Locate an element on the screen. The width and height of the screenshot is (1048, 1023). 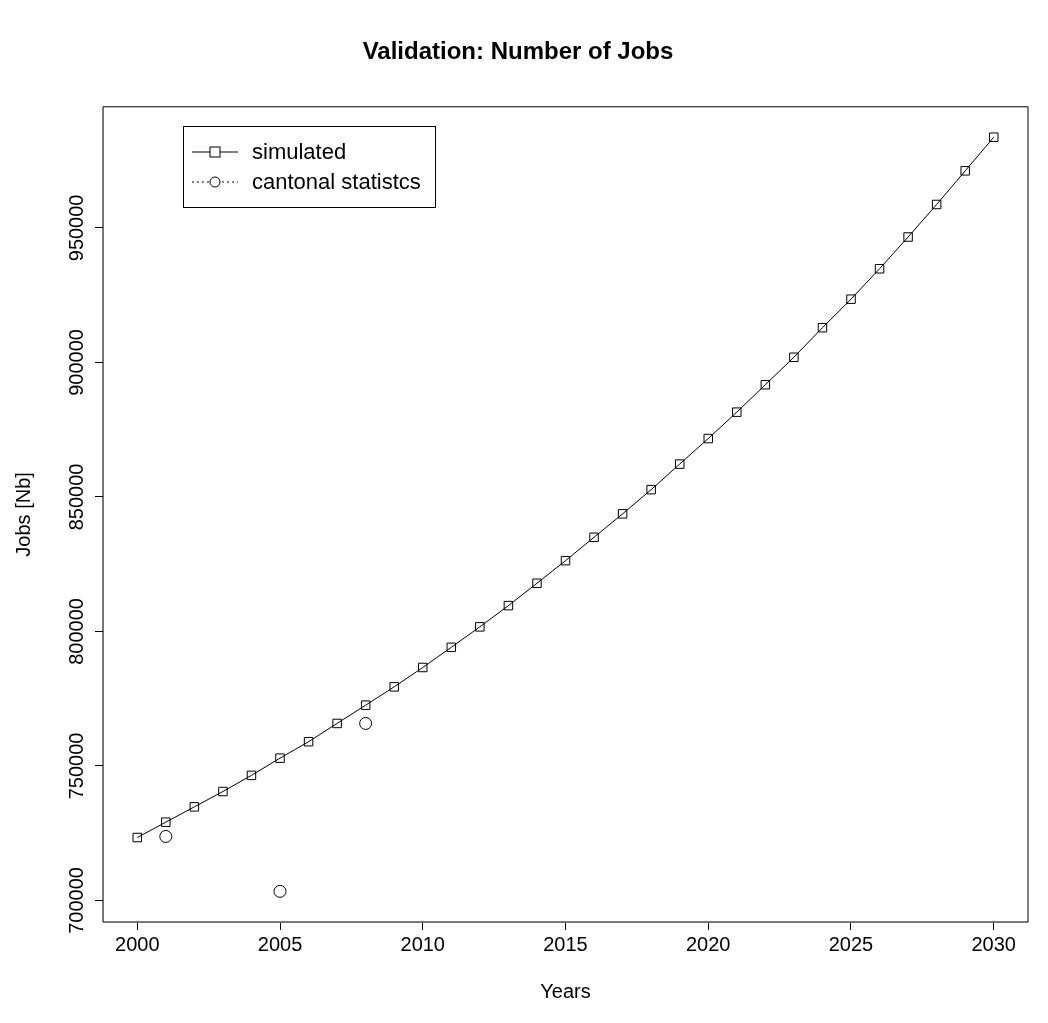
y-tick-label: 750000 is located at coordinates (75, 766).